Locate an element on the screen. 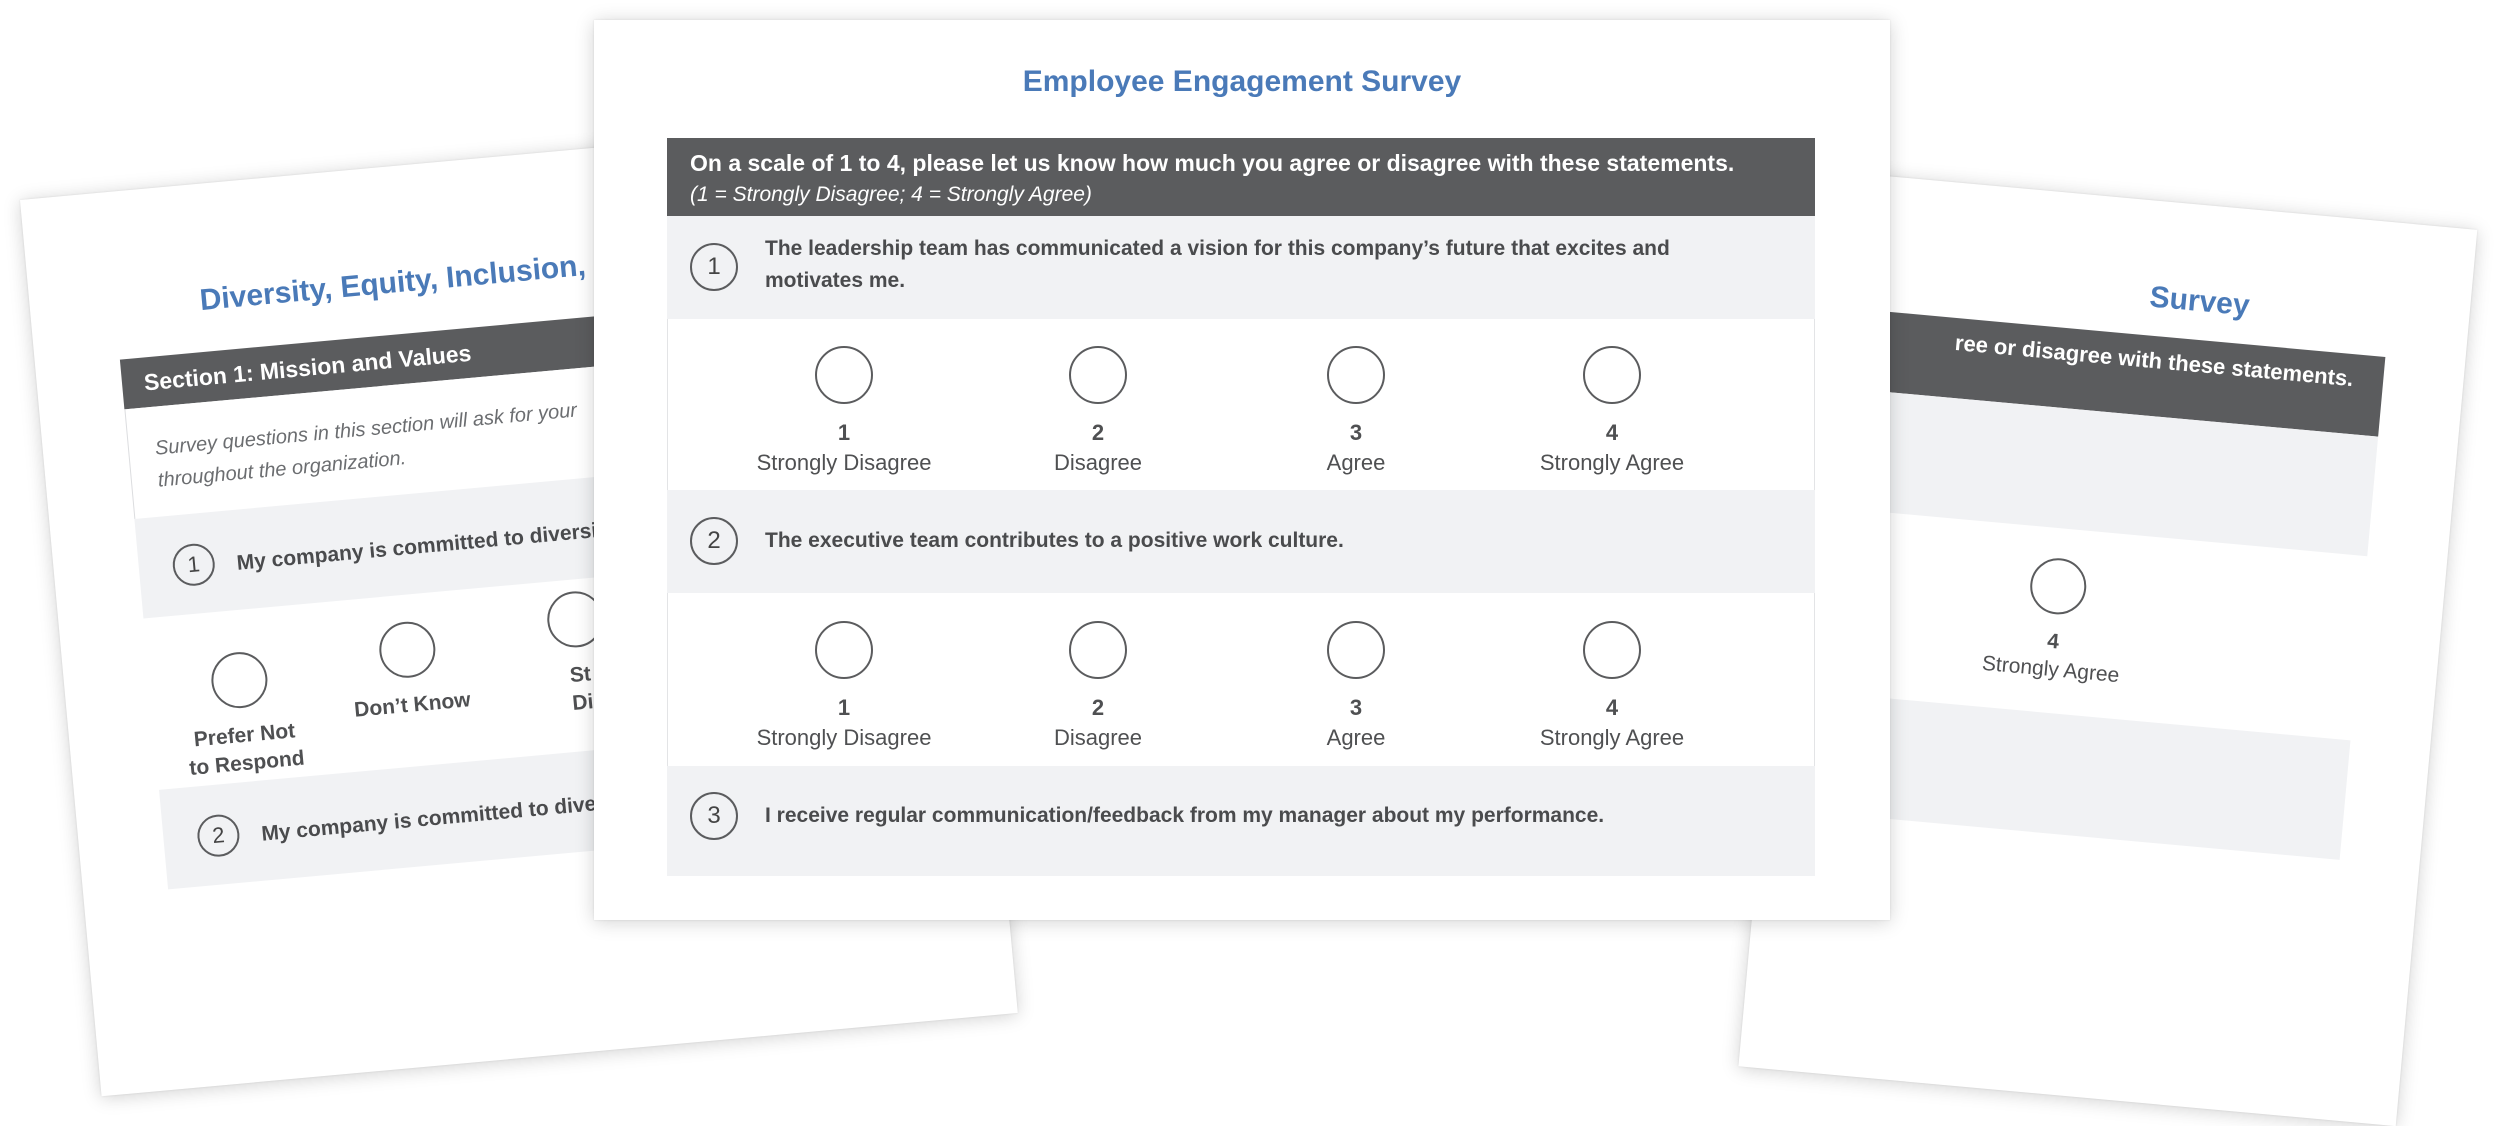 This screenshot has width=2494, height=1126. left-option-dont-know: Don’t Know is located at coordinates (409, 670).